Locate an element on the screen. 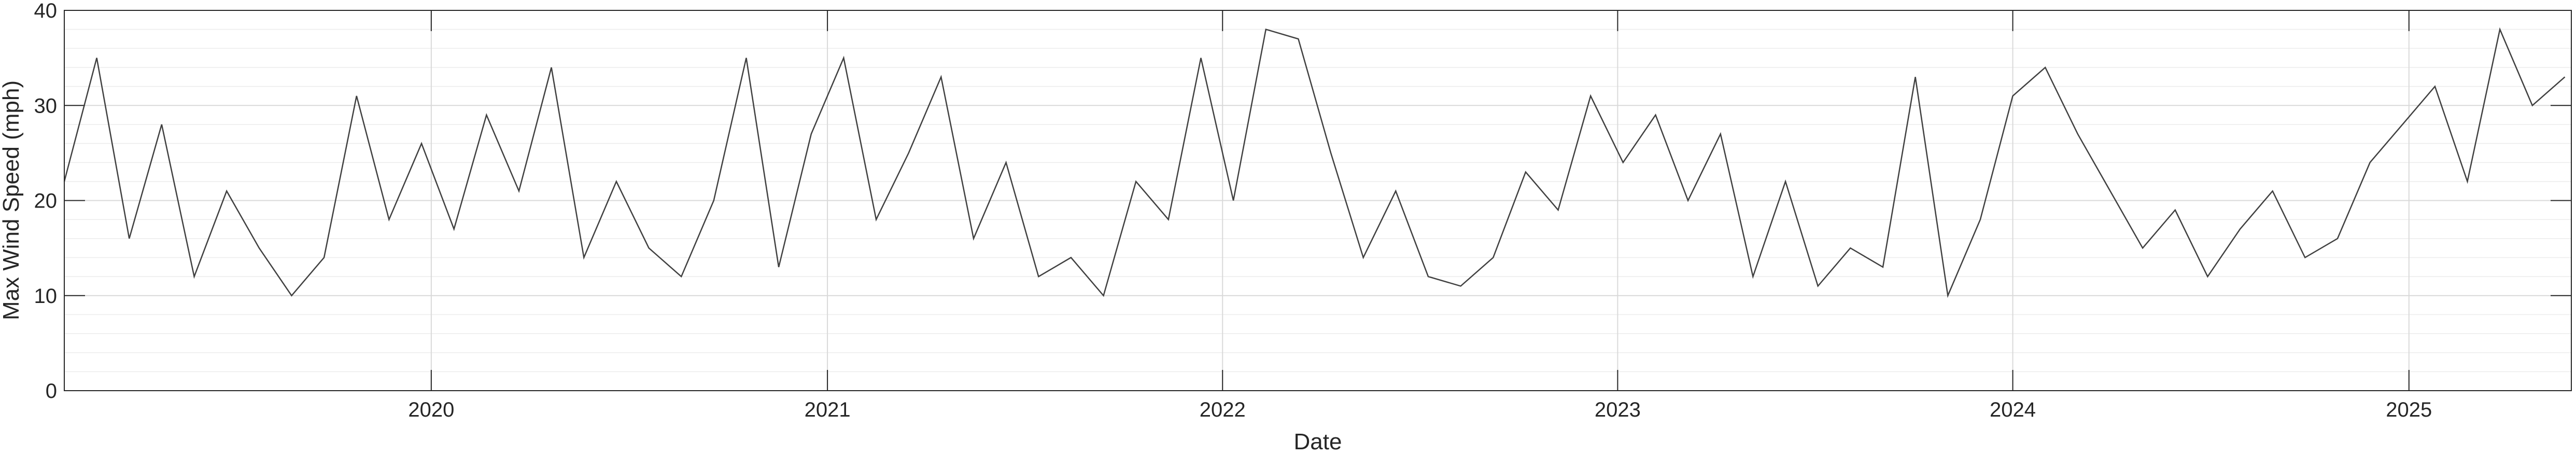 This screenshot has height=455, width=2576. y-tick-label: 0 is located at coordinates (51, 392).